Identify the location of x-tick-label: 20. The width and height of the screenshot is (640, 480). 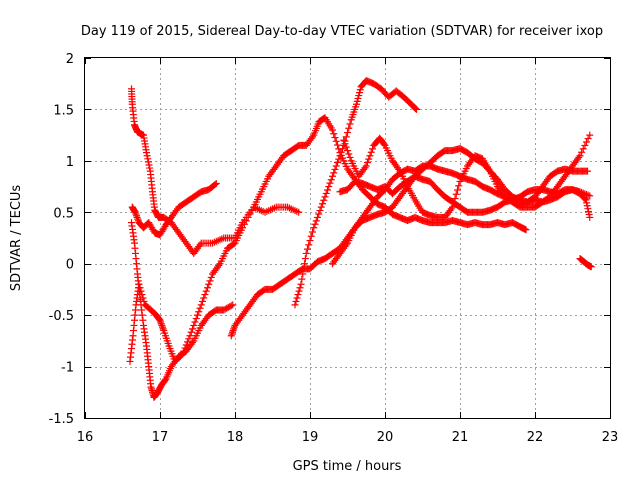
(385, 437).